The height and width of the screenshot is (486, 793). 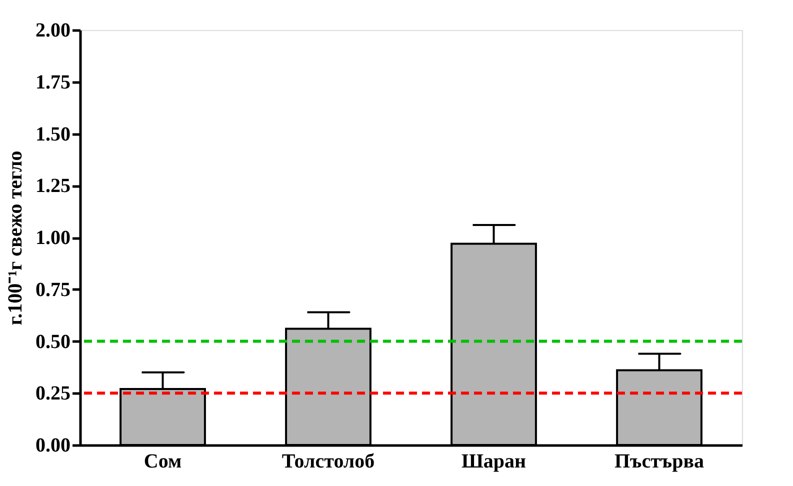 What do you see at coordinates (493, 461) in the screenshot?
I see `x-tick-label: Шаран` at bounding box center [493, 461].